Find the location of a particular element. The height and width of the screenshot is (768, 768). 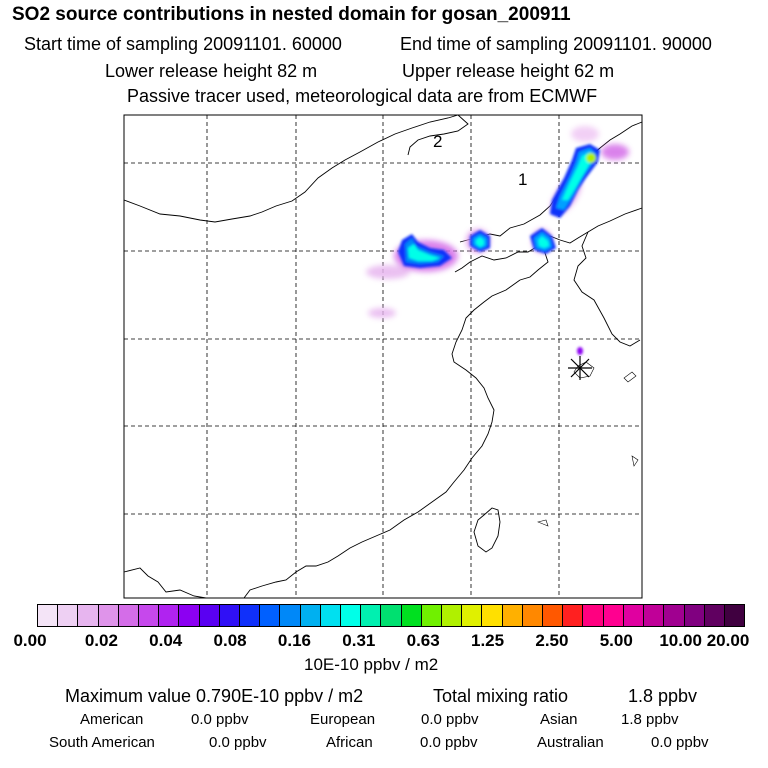

end-time: End time of sampling 20091101. 90000 is located at coordinates (556, 44).